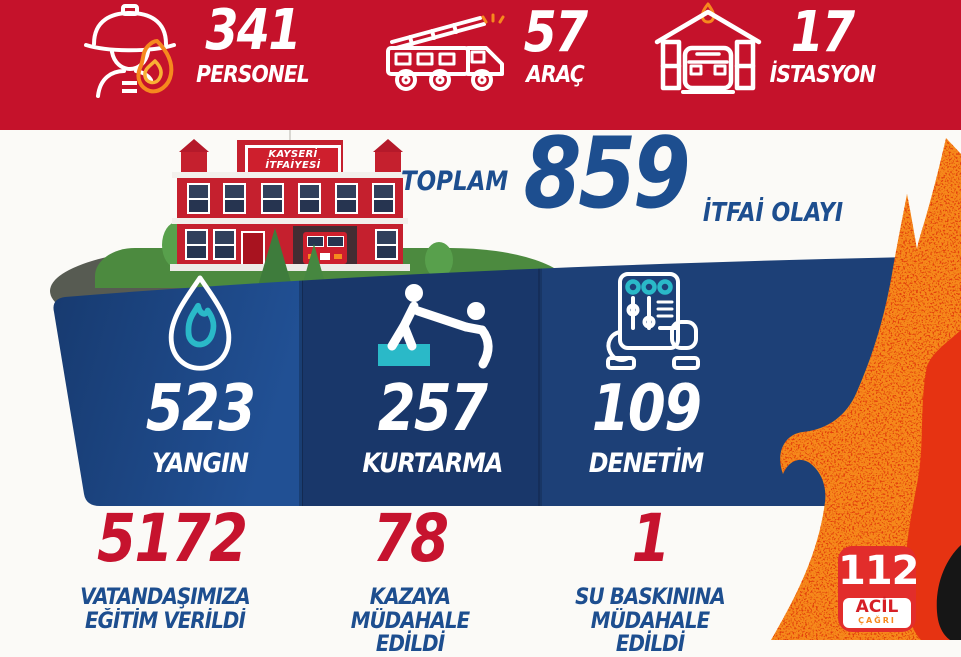 The height and width of the screenshot is (657, 961). Describe the element at coordinates (646, 463) in the screenshot. I see `denetim-label: DENETİM` at that location.